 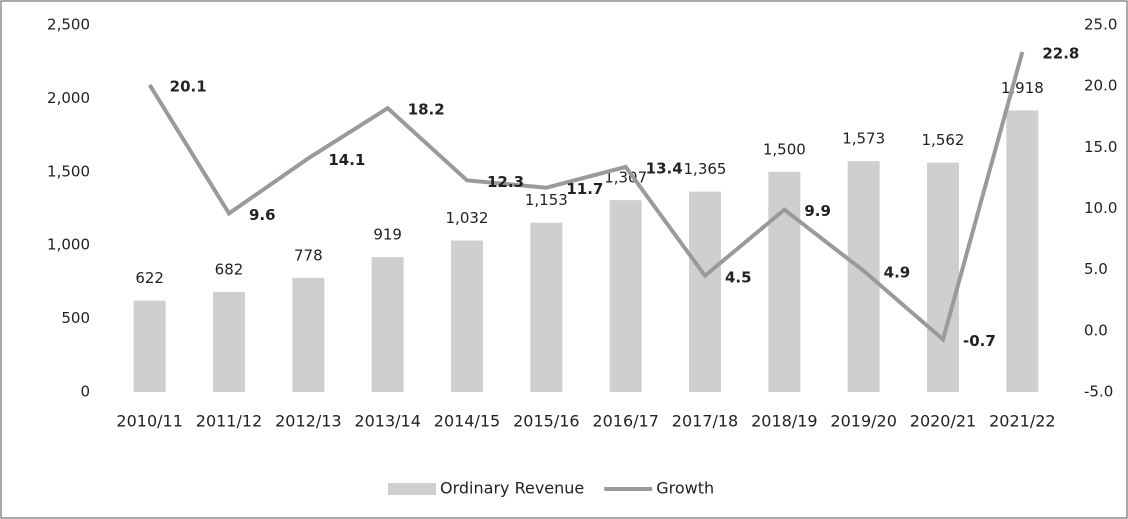 I want to click on bar-value-label: 1,918, so click(x=1022, y=88).